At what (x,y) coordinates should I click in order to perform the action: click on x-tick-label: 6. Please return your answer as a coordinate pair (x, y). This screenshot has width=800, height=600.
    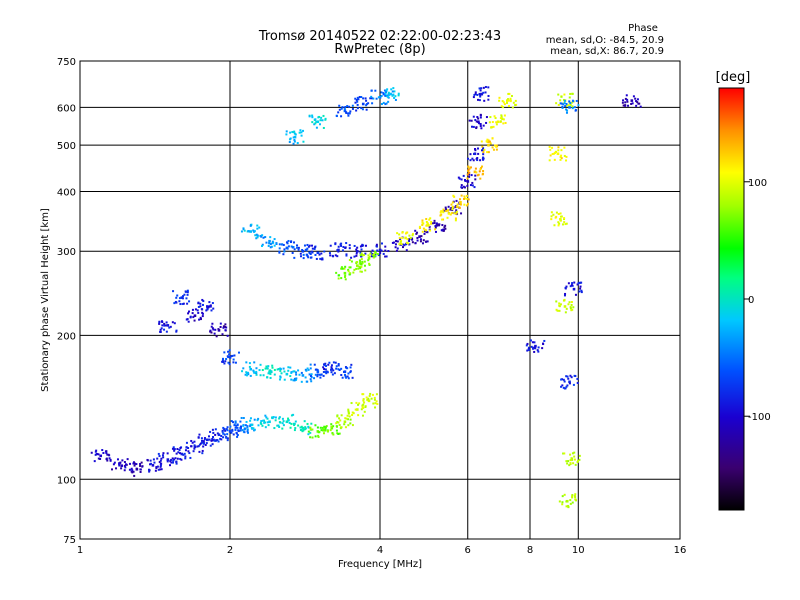
    Looking at the image, I should click on (468, 550).